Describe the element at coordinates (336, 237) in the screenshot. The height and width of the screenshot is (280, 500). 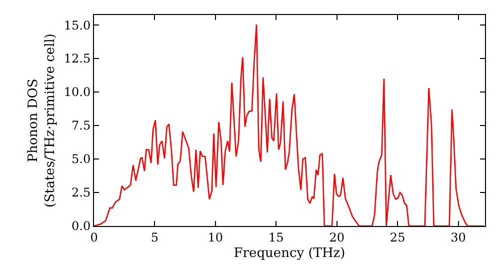
I see `x-tick-label: 20` at that location.